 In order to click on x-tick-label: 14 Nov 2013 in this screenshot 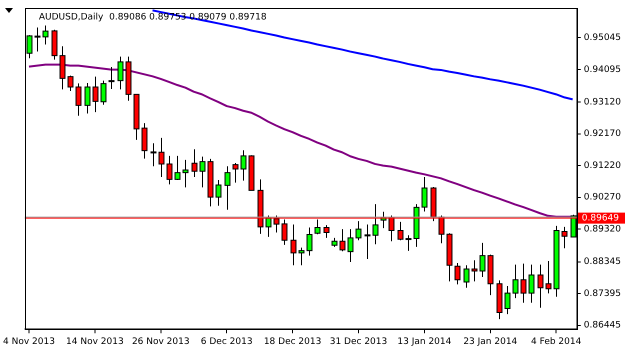, I will do `click(95, 341)`.